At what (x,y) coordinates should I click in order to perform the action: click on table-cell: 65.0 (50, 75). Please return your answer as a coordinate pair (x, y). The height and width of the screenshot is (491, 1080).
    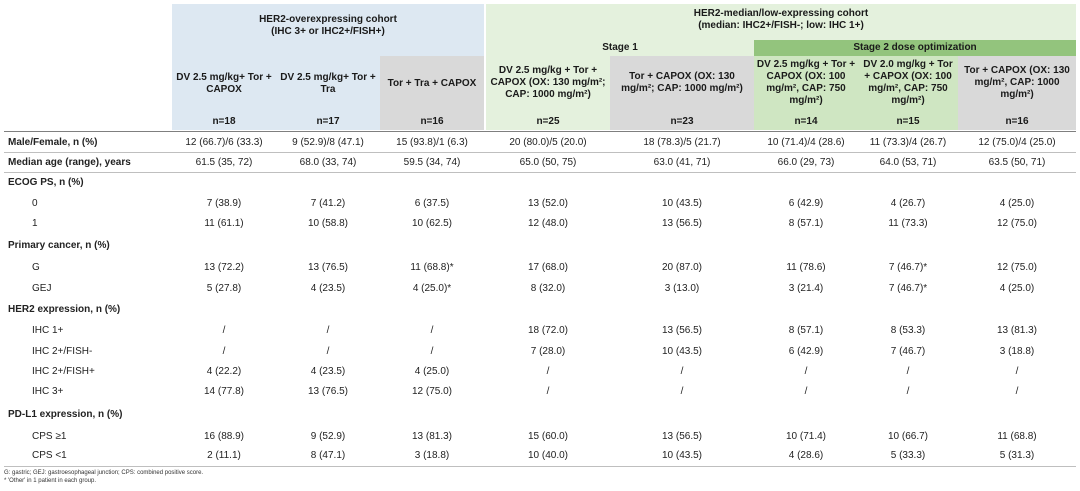
    Looking at the image, I should click on (548, 162).